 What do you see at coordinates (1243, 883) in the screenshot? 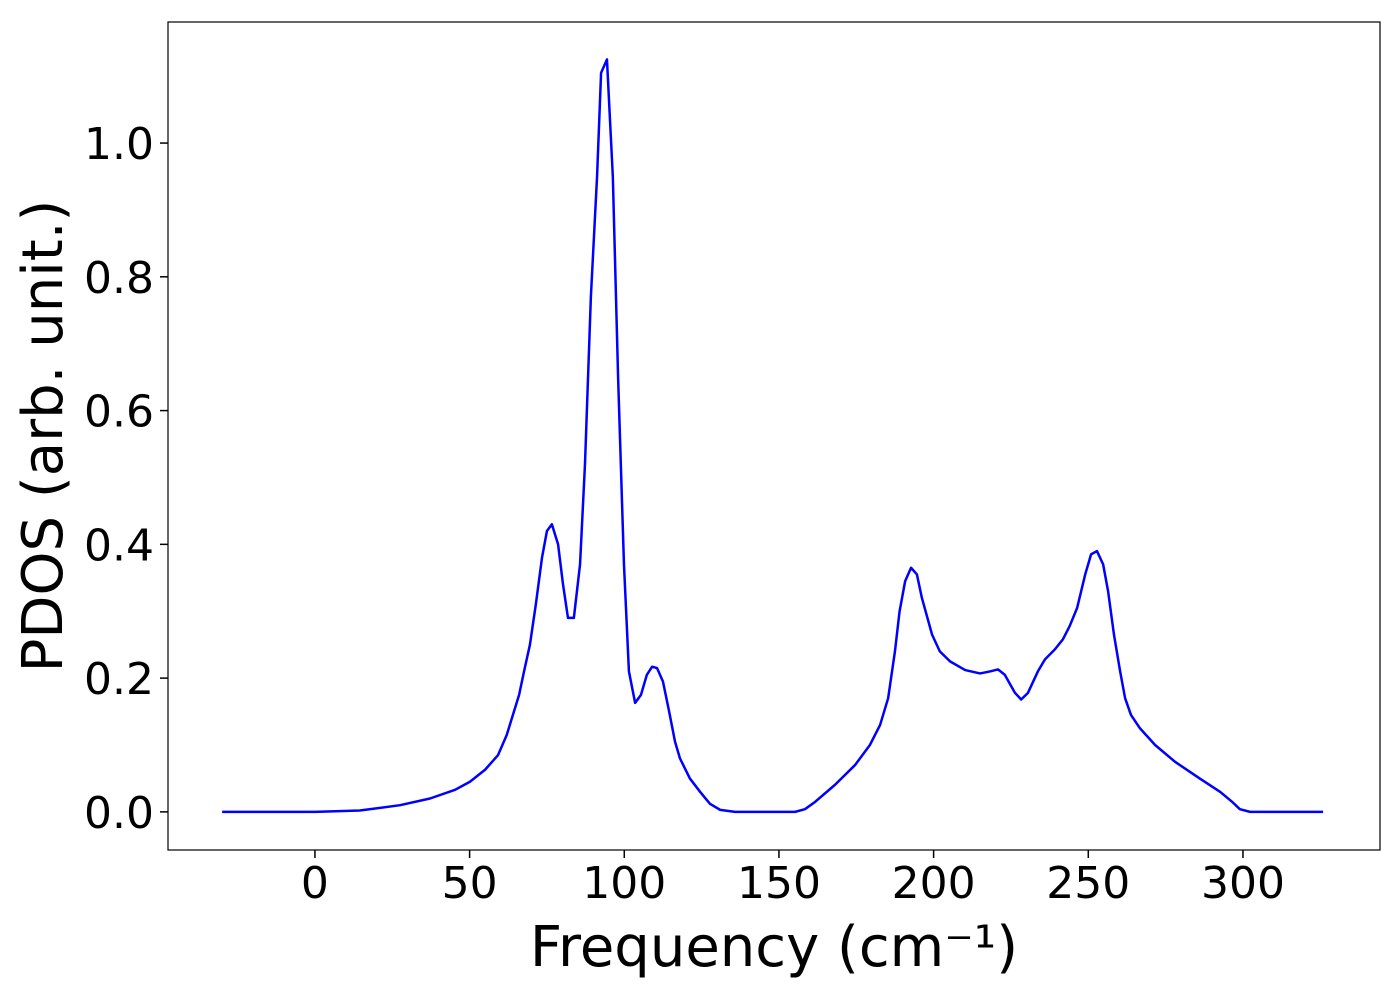
I see `x-tick-label: 300` at bounding box center [1243, 883].